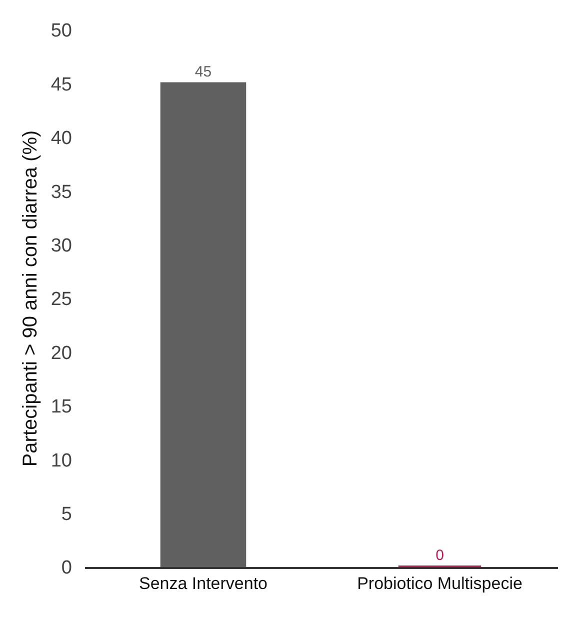 The width and height of the screenshot is (573, 617). What do you see at coordinates (440, 555) in the screenshot?
I see `data-label: 0` at bounding box center [440, 555].